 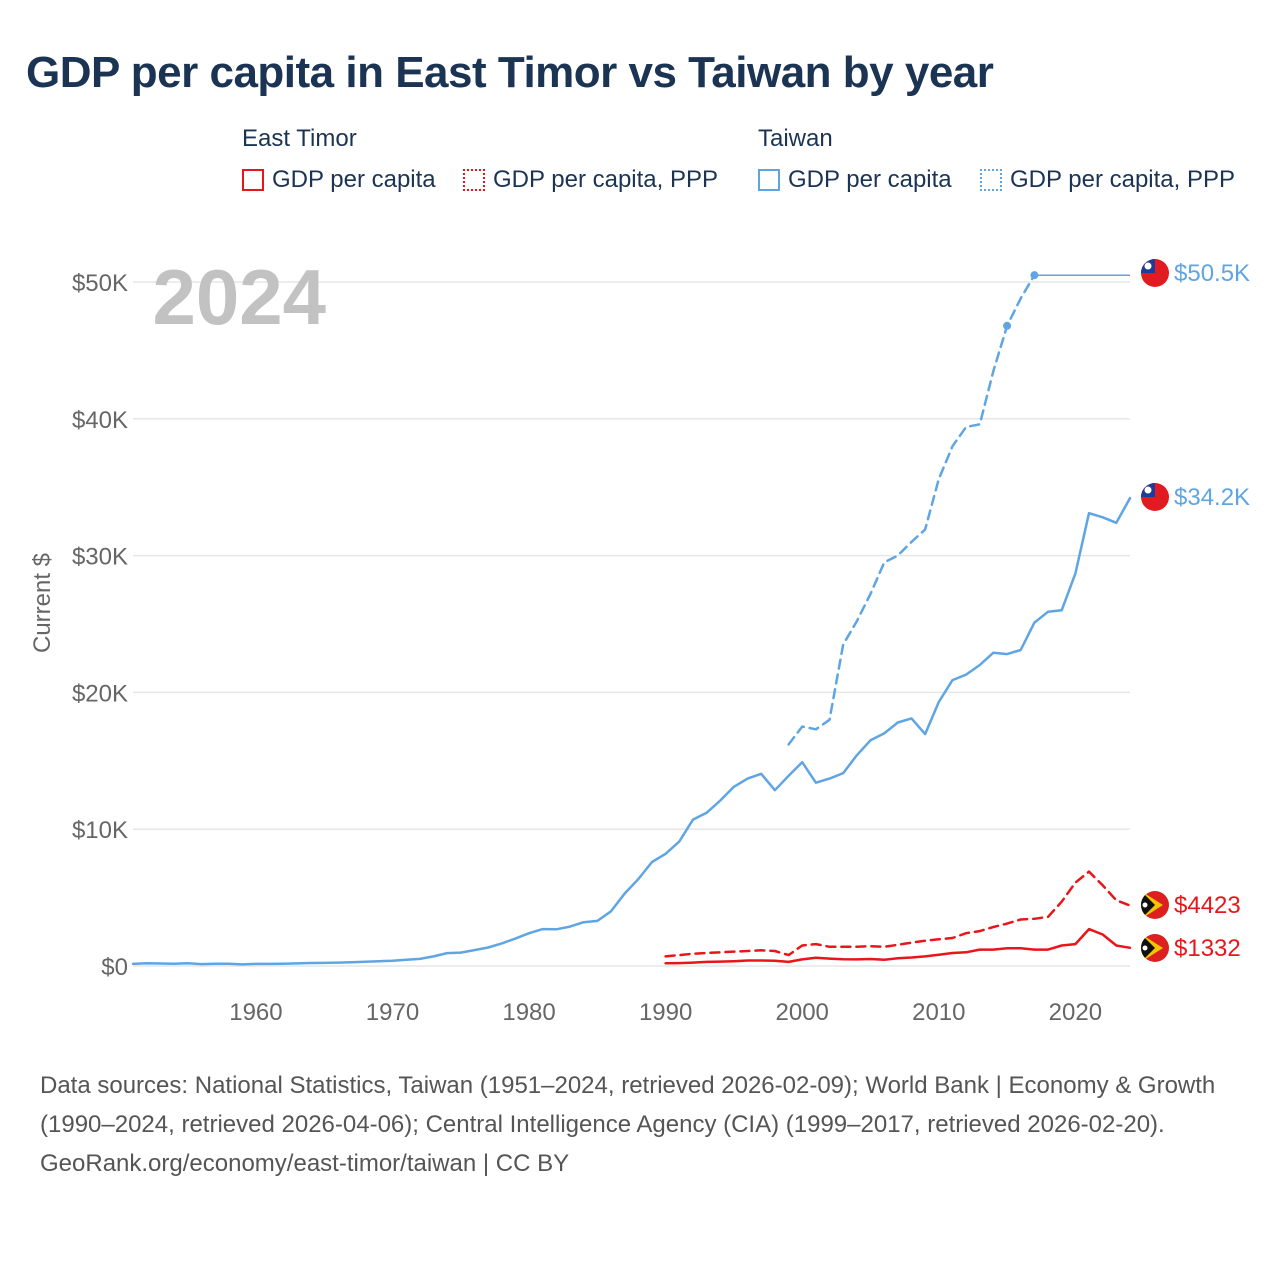 I want to click on end-label-east-timor-gdp: $1332, so click(x=1207, y=948).